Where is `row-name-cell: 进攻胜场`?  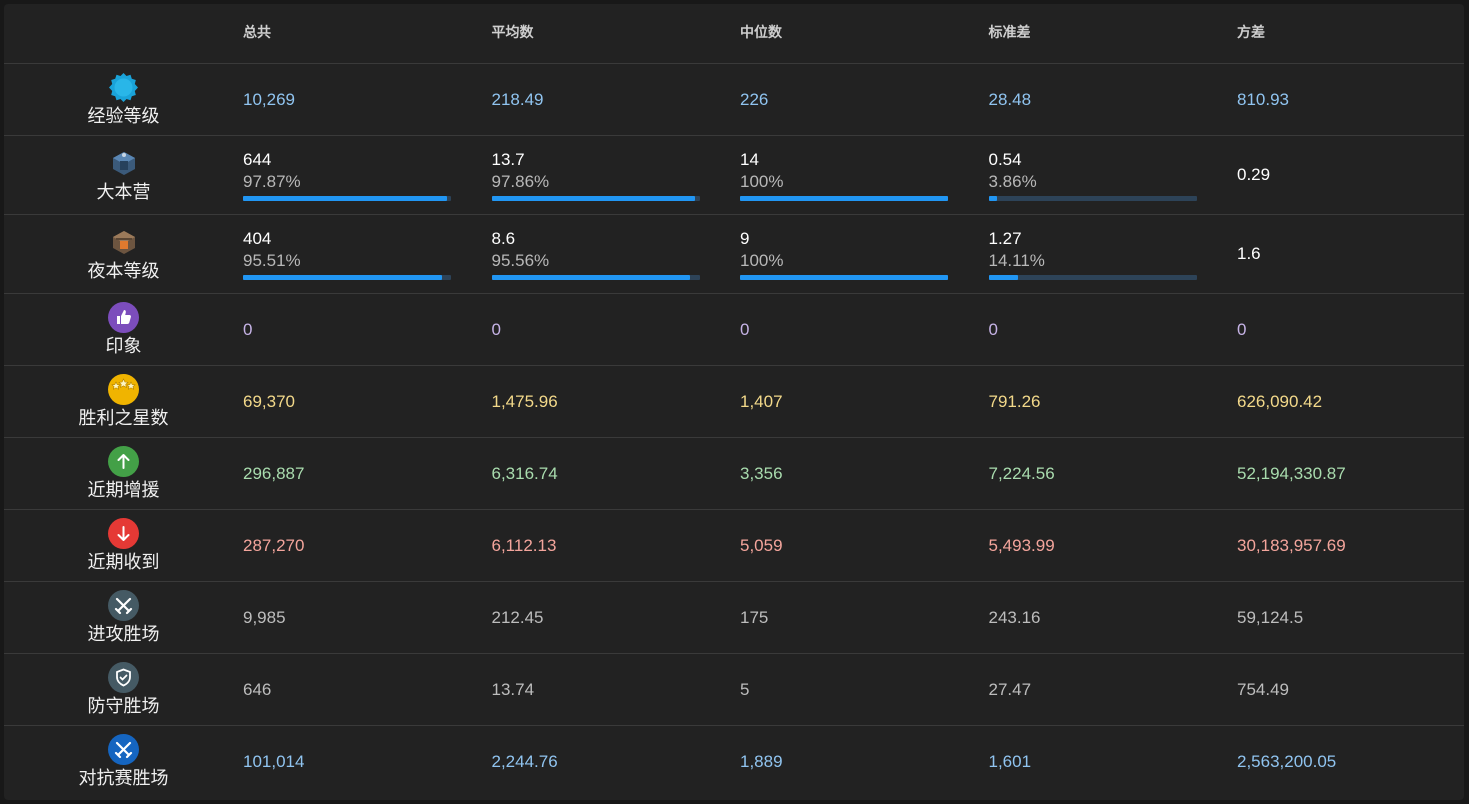
row-name-cell: 进攻胜场 is located at coordinates (123, 617).